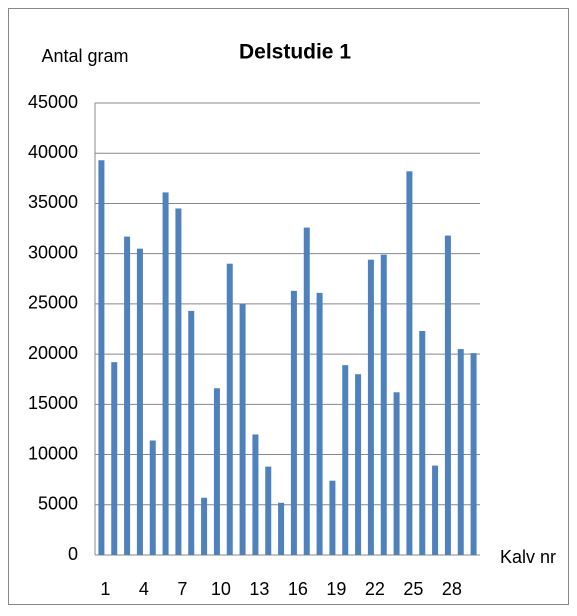 The width and height of the screenshot is (577, 616). Describe the element at coordinates (53, 453) in the screenshot. I see `y-tick-label: 10000` at that location.